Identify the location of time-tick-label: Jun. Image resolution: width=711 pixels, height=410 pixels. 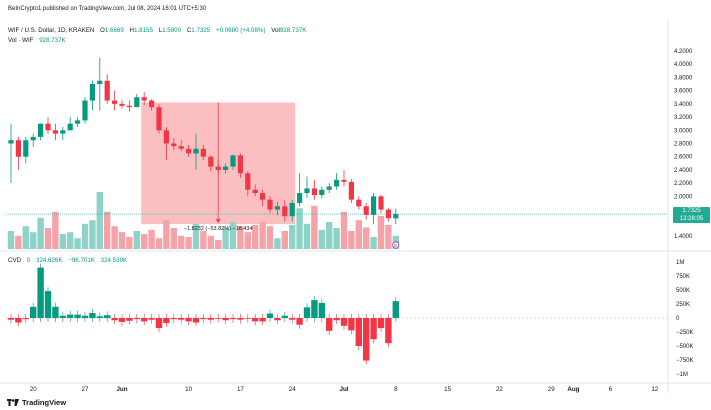
(121, 389).